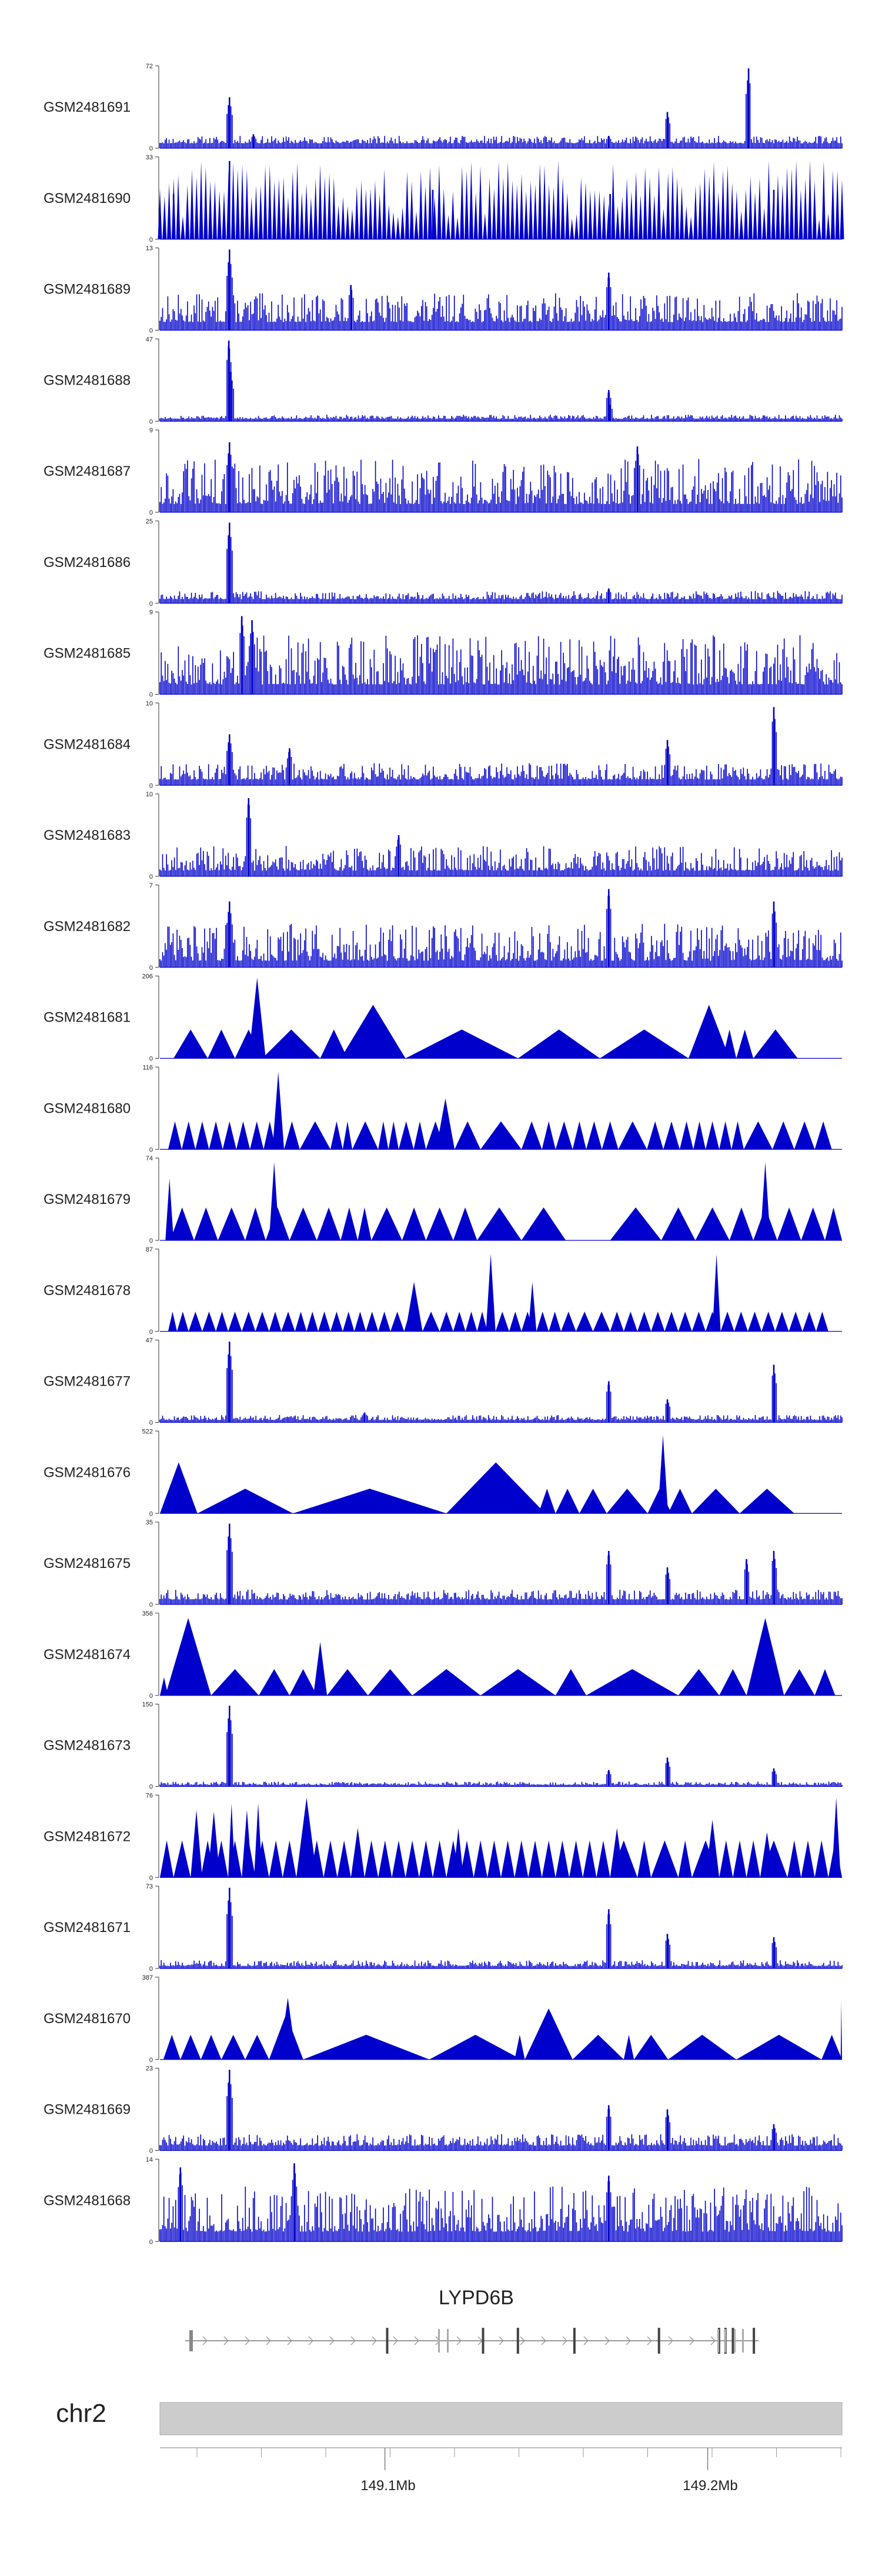 The height and width of the screenshot is (2576, 882). I want to click on y-max-label: 13, so click(149, 248).